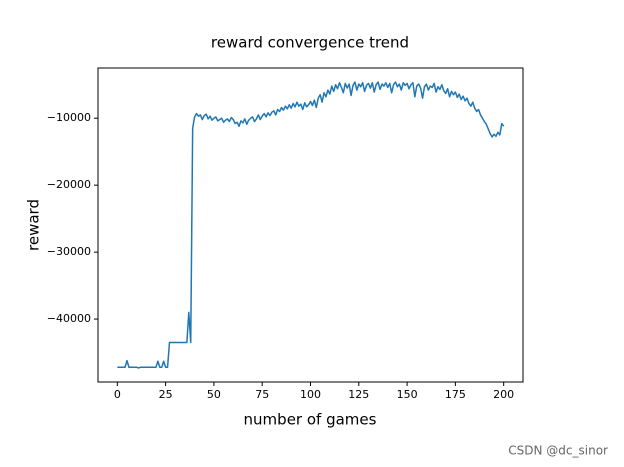 The width and height of the screenshot is (624, 467). I want to click on x-tick-label: 150, so click(407, 394).